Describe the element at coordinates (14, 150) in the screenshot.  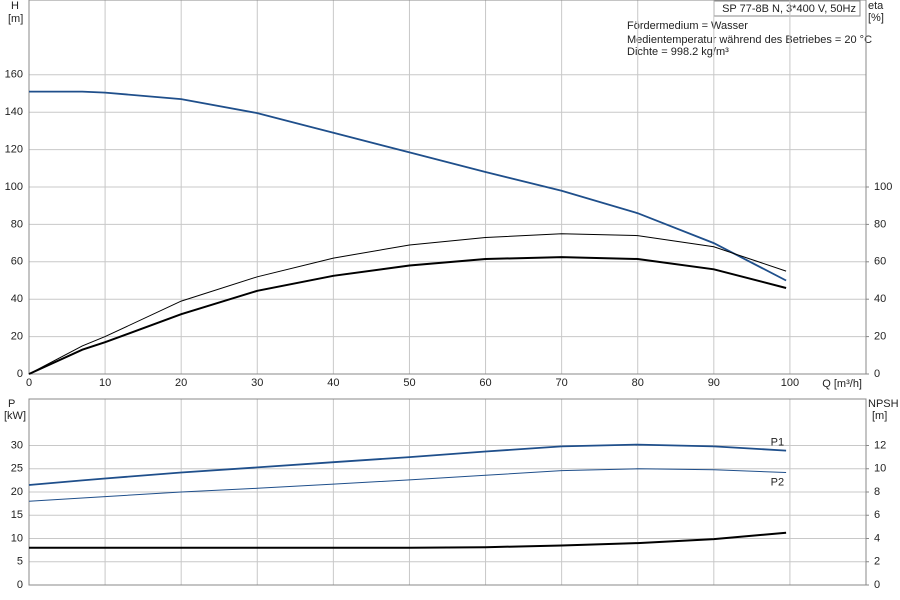
I see `y-tick-label: 120` at that location.